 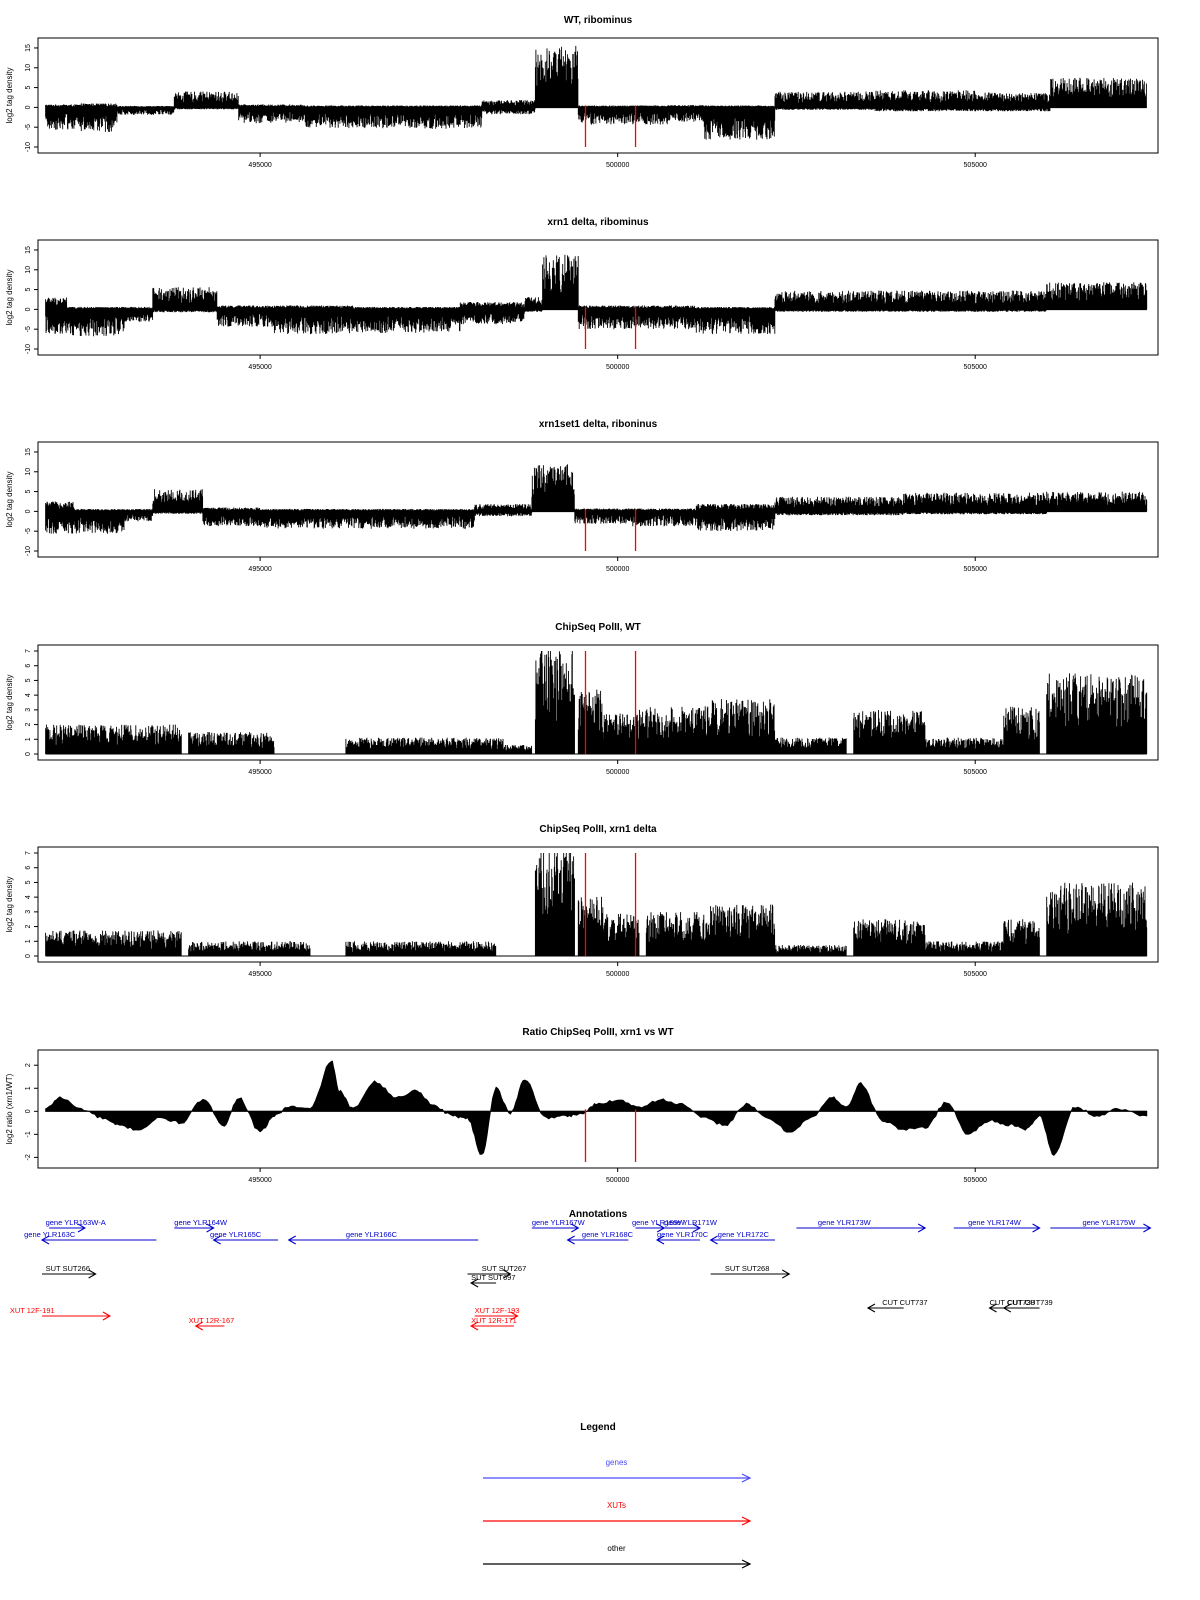 What do you see at coordinates (9, 1108) in the screenshot?
I see `y-axis-label: log2 ratio (xrn1/WT)` at bounding box center [9, 1108].